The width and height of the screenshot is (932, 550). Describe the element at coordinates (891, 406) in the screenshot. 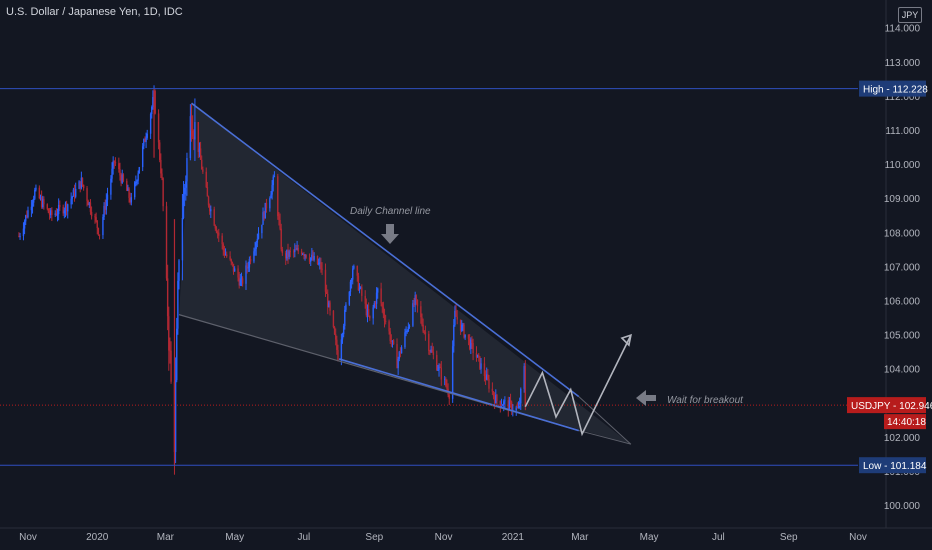

I see `last-price-label: USDJPY - 102.946` at that location.